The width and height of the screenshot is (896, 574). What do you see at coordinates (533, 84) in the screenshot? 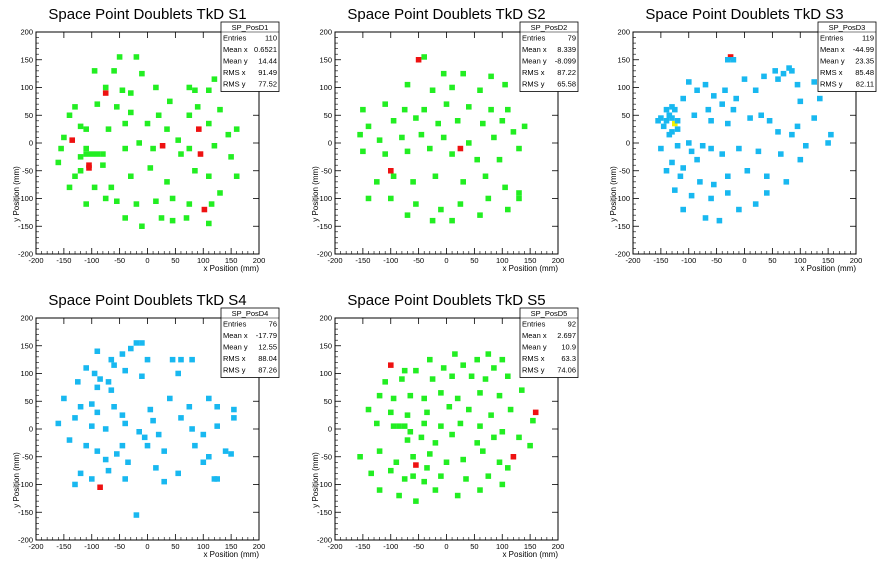
I see `stats-key: RMS y` at bounding box center [533, 84].